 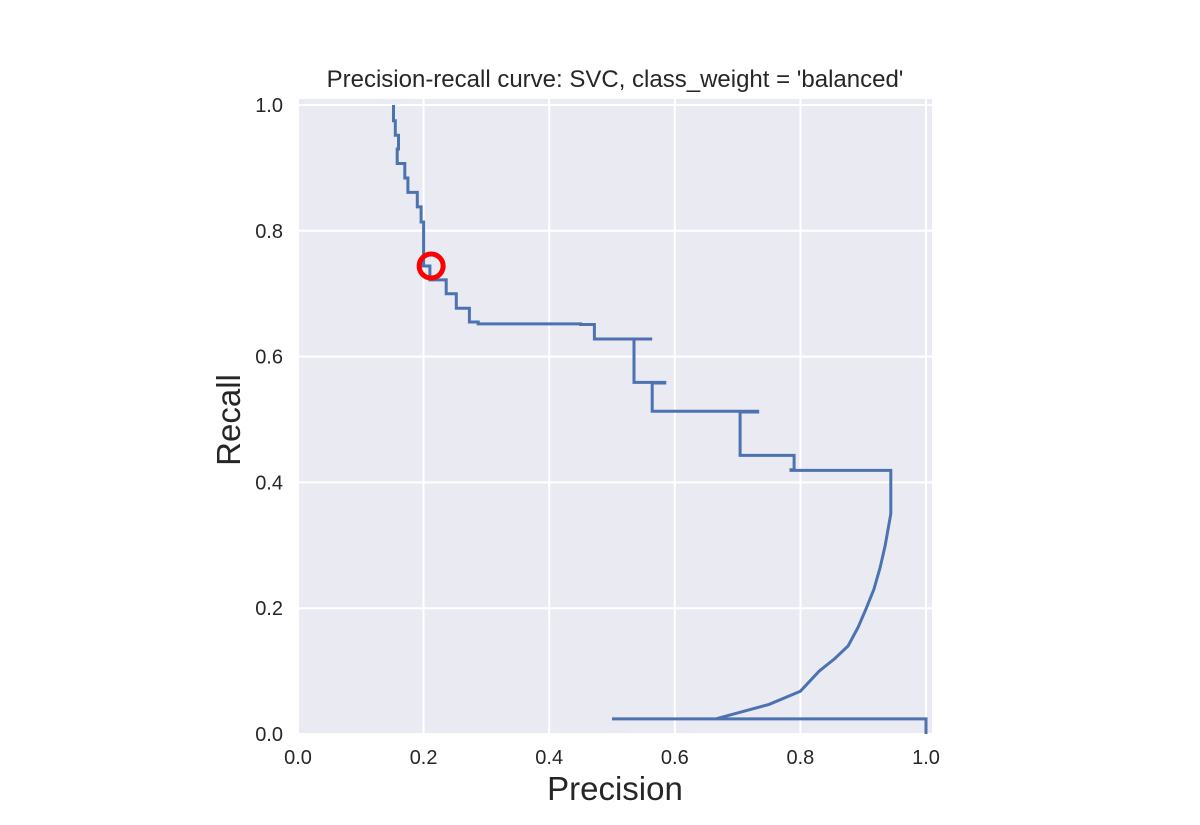 I want to click on y-tick-label: 0.0, so click(x=269, y=735).